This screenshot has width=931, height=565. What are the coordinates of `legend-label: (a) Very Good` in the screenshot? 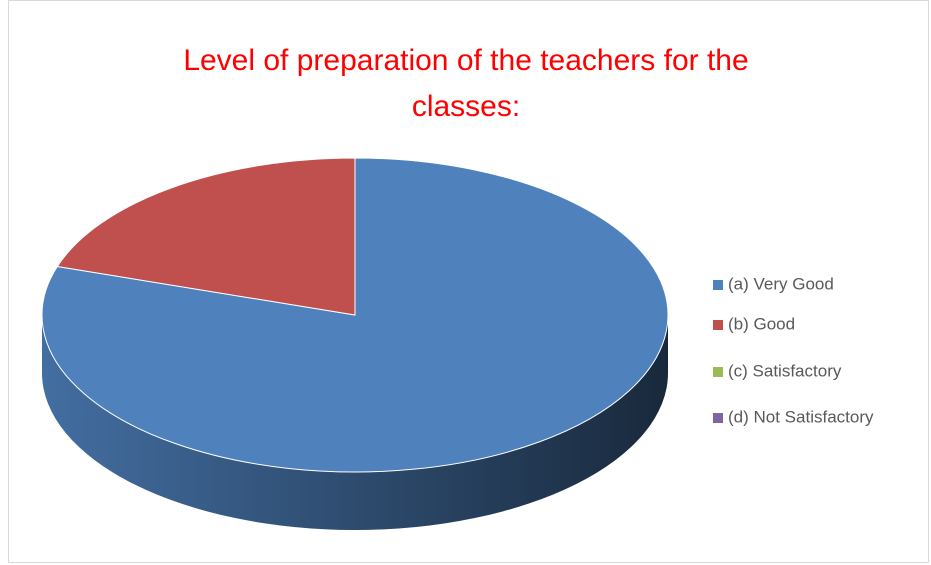 It's located at (781, 283).